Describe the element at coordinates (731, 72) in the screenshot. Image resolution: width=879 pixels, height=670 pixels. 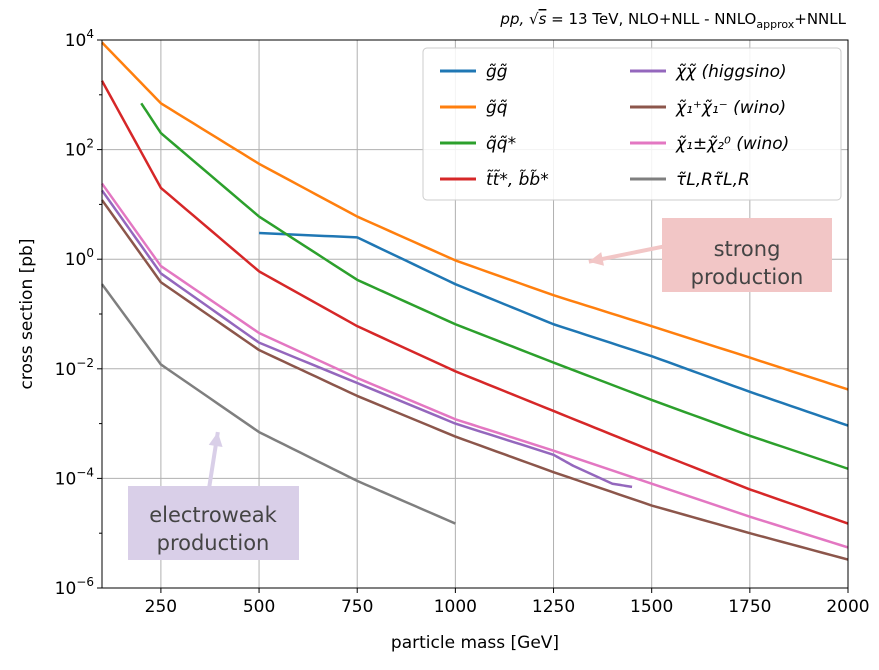
I see `legend-label-4: χ̃χ̃ (higgsino)` at that location.